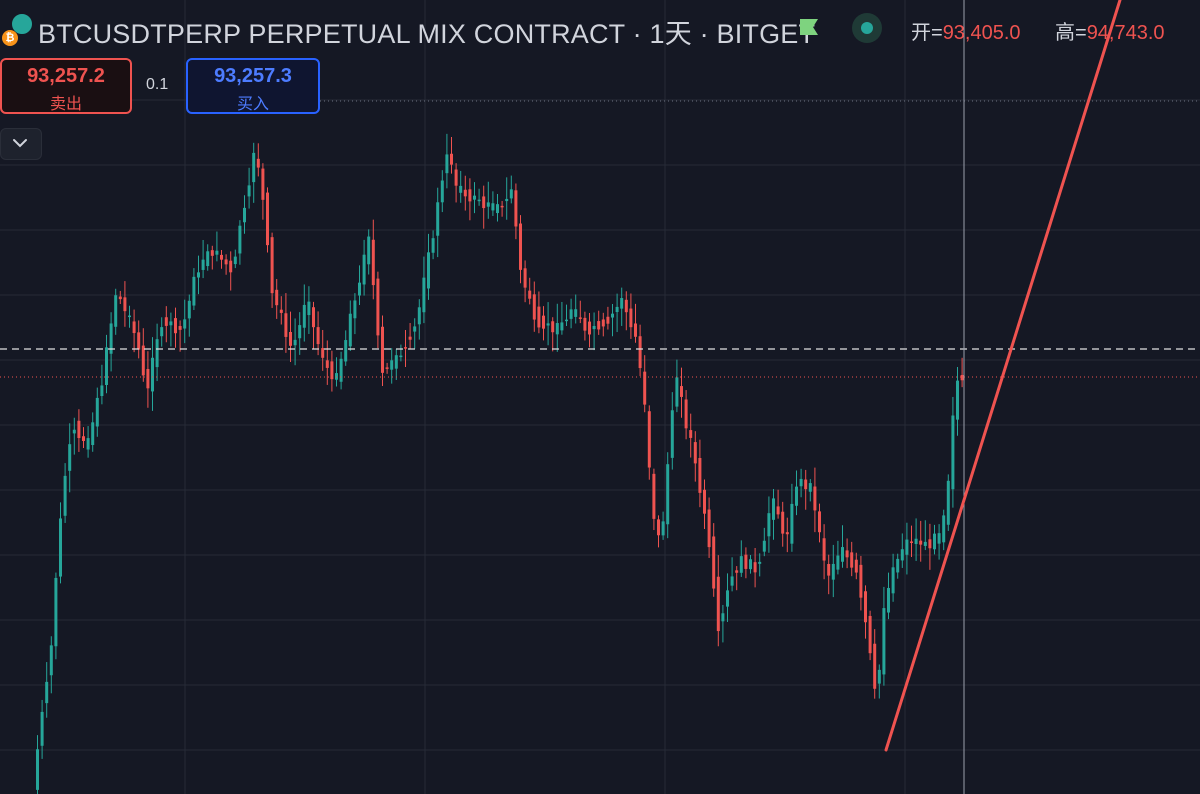 This screenshot has width=1200, height=794. Describe the element at coordinates (252, 104) in the screenshot. I see `buy-label: 买入` at that location.